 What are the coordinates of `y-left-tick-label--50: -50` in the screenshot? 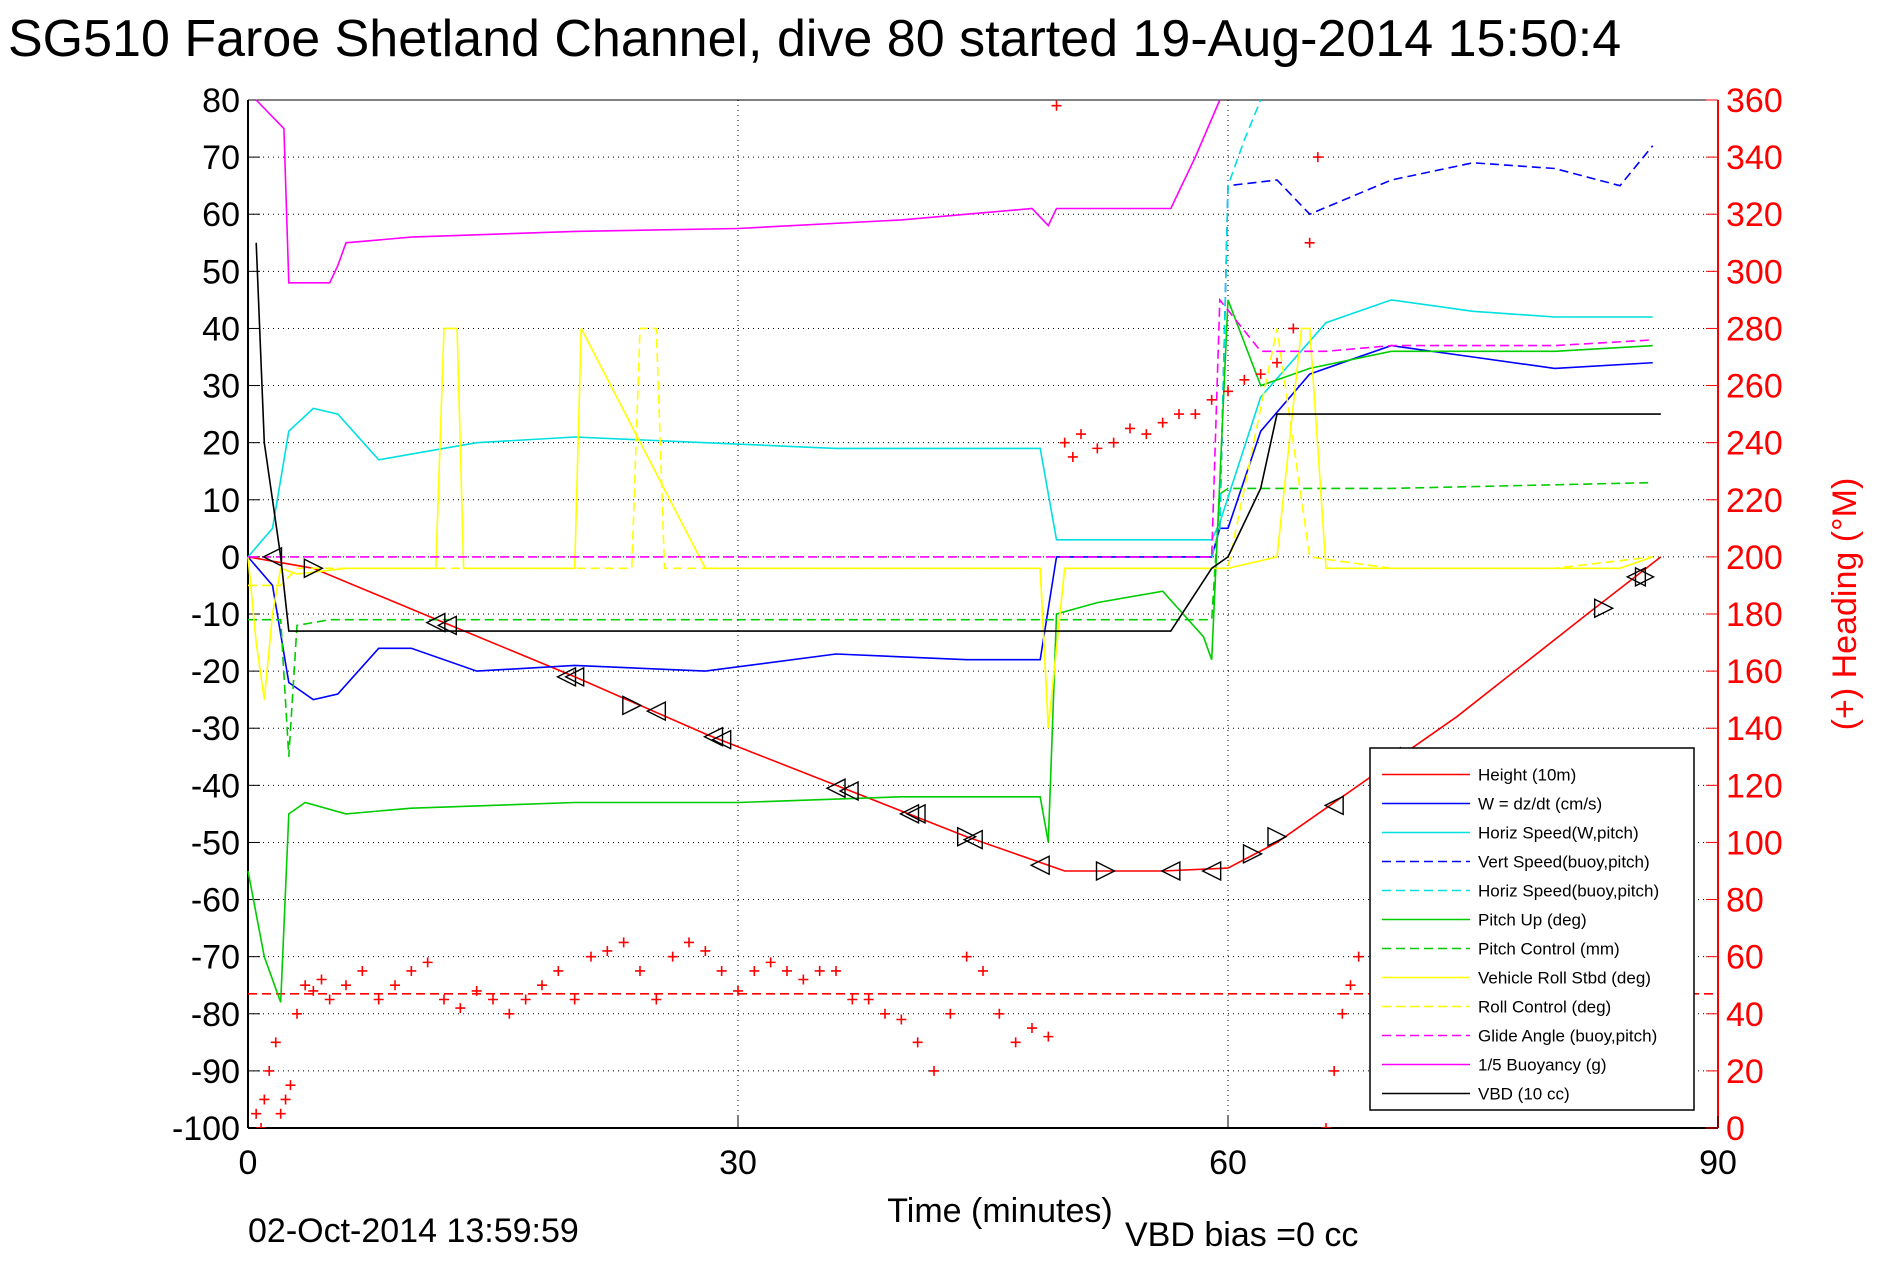 It's located at (215, 843).